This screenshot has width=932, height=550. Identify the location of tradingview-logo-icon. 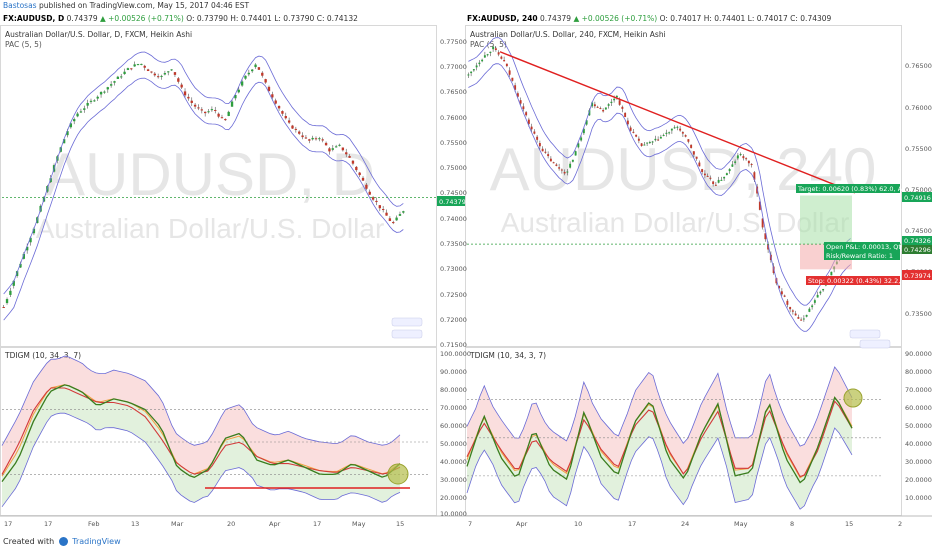
(63, 541).